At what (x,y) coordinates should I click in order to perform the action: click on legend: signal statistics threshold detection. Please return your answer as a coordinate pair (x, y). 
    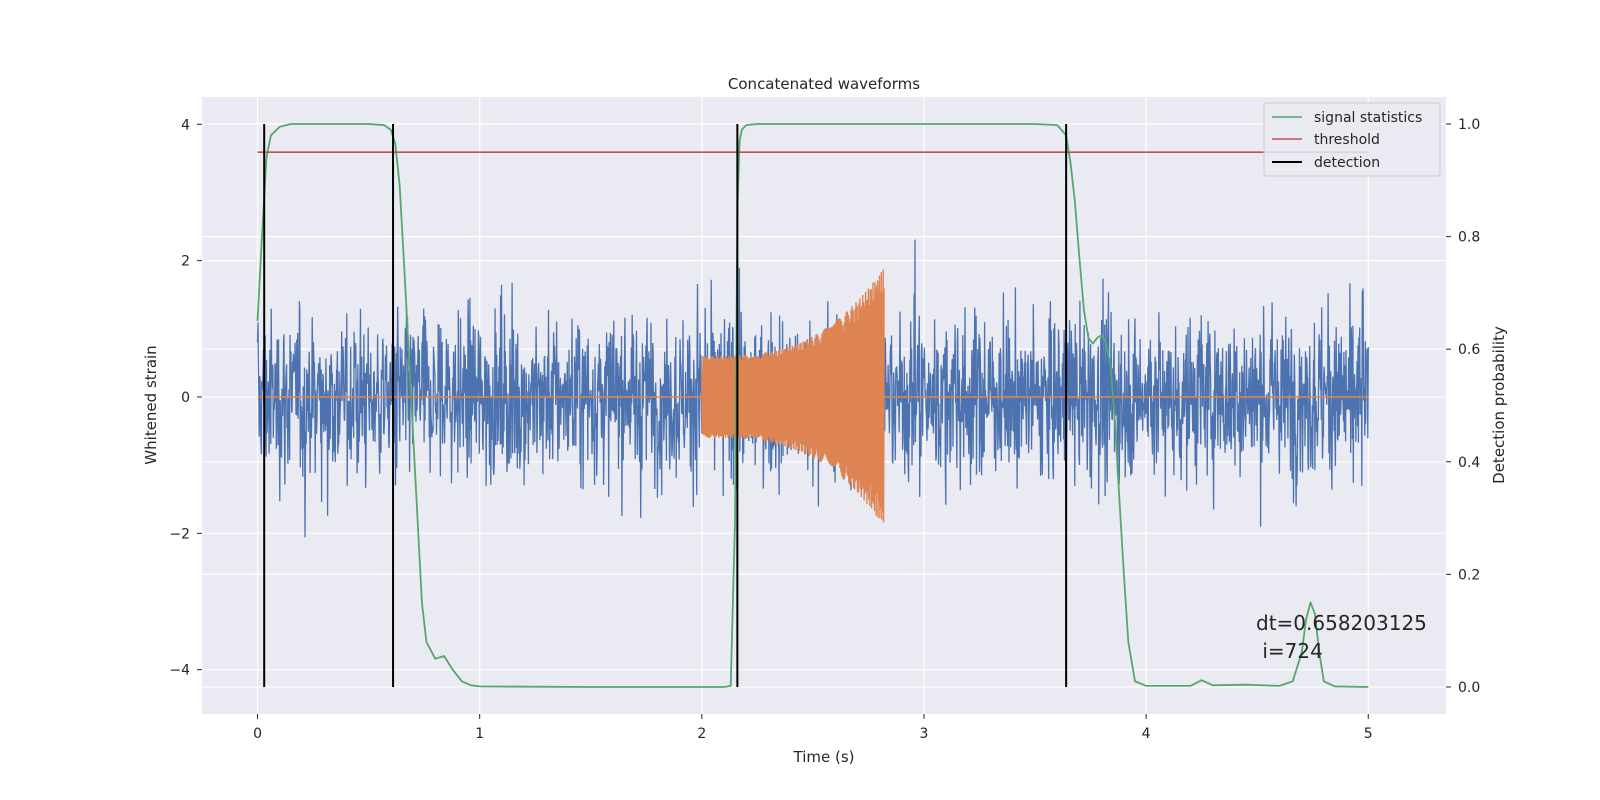
    Looking at the image, I should click on (1352, 139).